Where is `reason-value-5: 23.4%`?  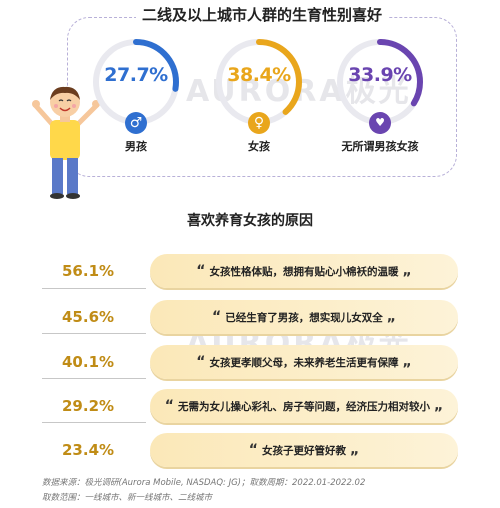
reason-value-5: 23.4% is located at coordinates (88, 450).